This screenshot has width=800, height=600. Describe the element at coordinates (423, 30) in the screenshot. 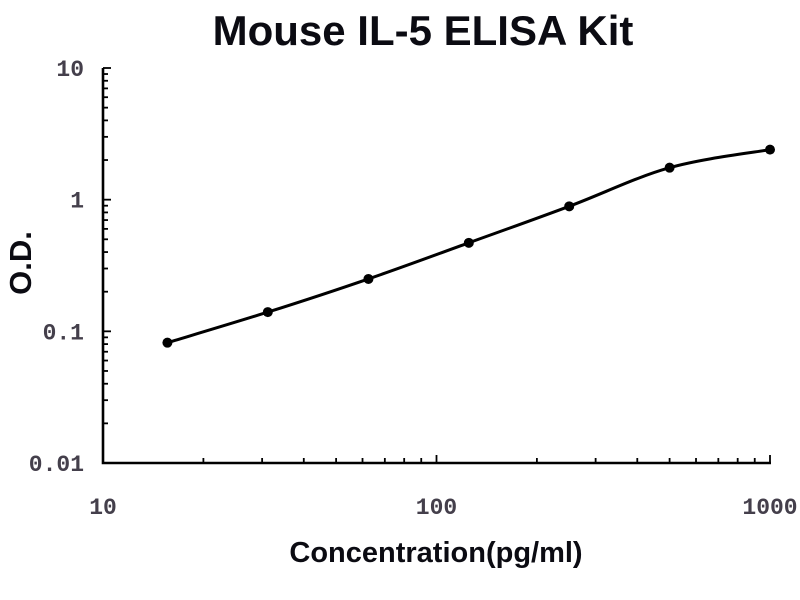

I see `chart-title: Mouse IL-5 ELISA Kit` at that location.